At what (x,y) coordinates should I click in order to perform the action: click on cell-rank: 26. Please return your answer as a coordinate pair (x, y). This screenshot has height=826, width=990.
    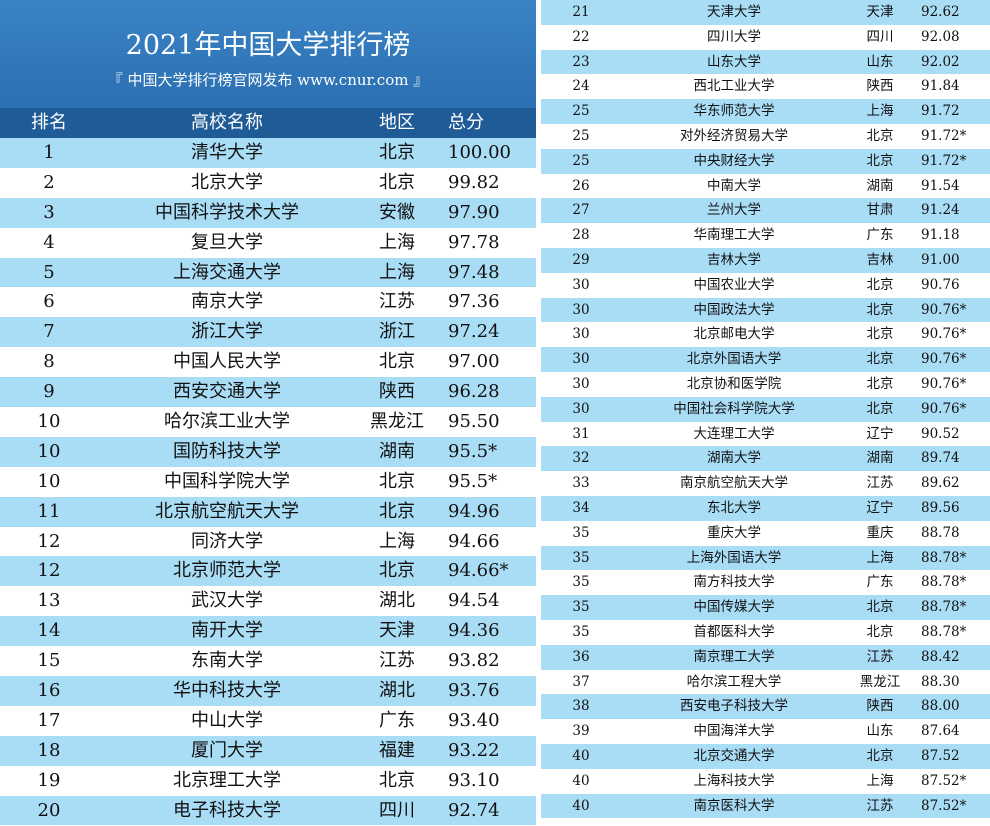
    Looking at the image, I should click on (581, 185).